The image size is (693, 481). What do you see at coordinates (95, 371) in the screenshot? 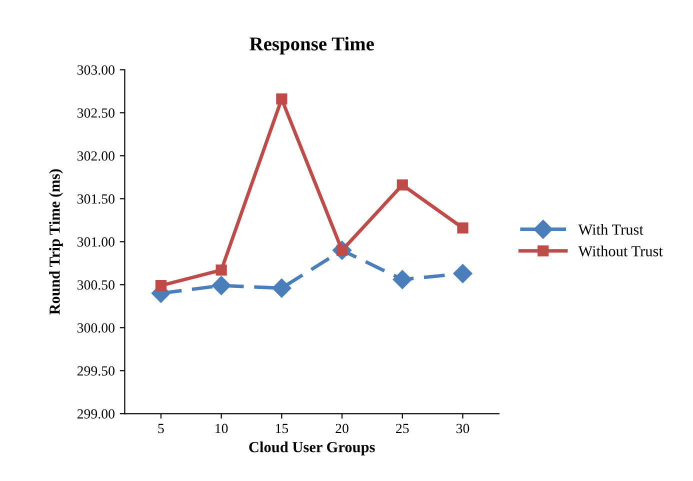
I see `y-tick-label: 299.50` at bounding box center [95, 371].